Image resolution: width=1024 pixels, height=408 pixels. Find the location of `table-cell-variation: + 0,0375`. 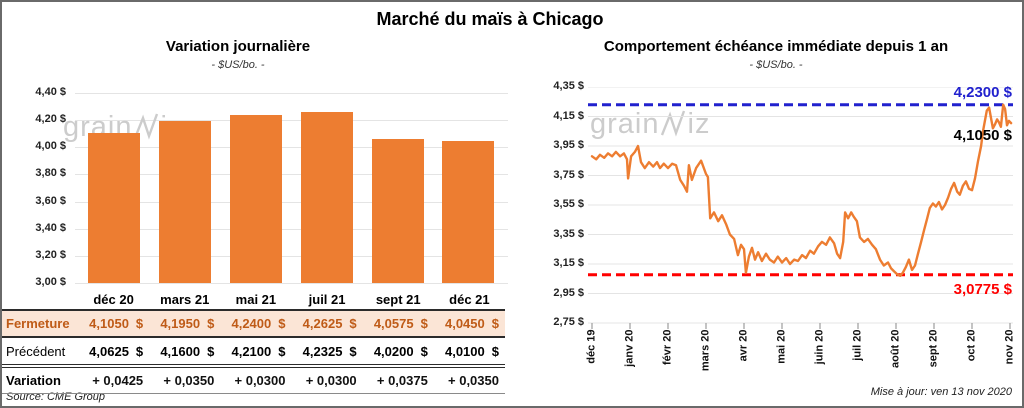

table-cell-variation: + 0,0375 is located at coordinates (398, 381).